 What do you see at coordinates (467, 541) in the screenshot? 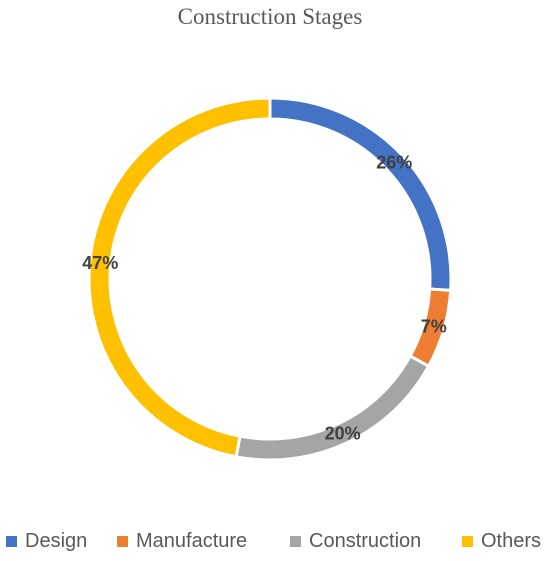
I see `legend-swatch-others` at bounding box center [467, 541].